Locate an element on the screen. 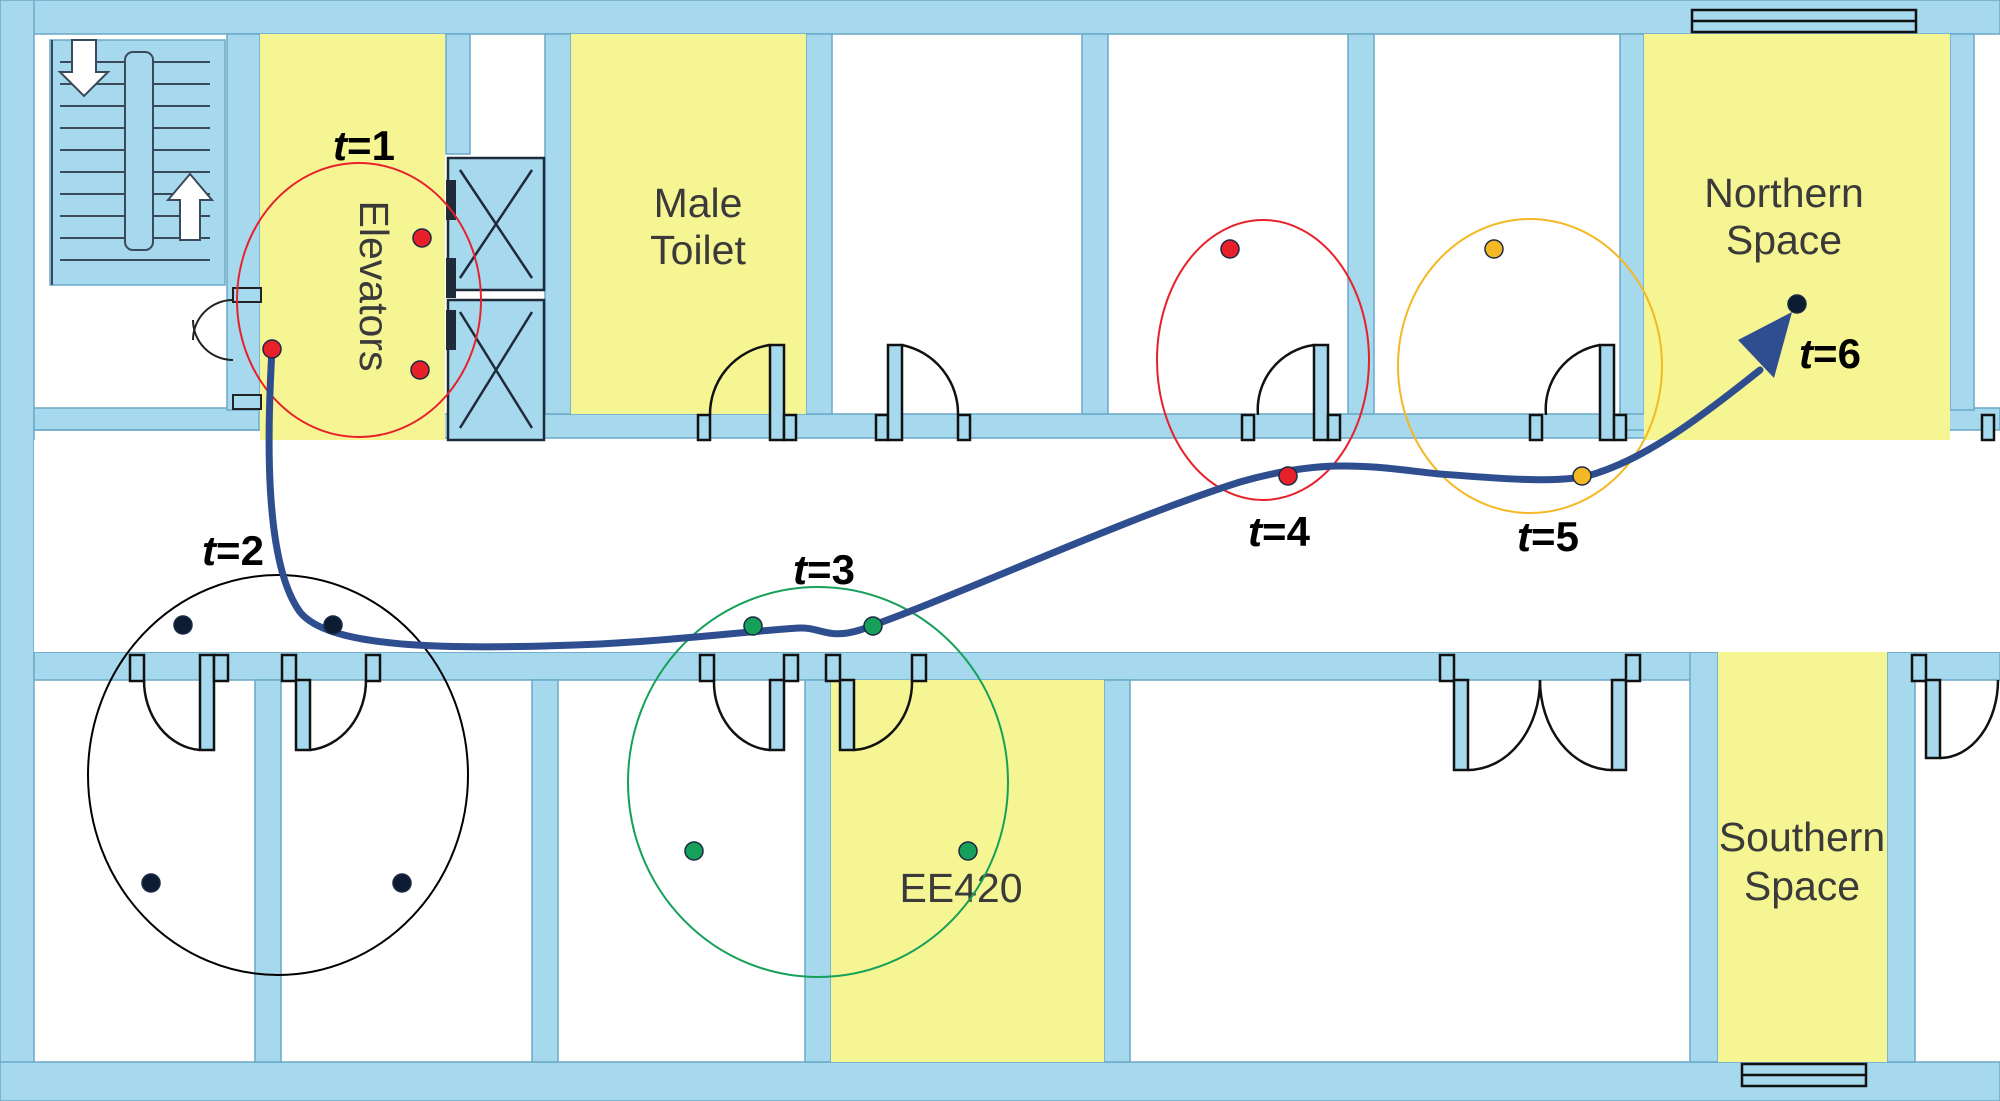 Image resolution: width=2000 pixels, height=1101 pixels. male-toilet-label-line1: Male is located at coordinates (698, 203).